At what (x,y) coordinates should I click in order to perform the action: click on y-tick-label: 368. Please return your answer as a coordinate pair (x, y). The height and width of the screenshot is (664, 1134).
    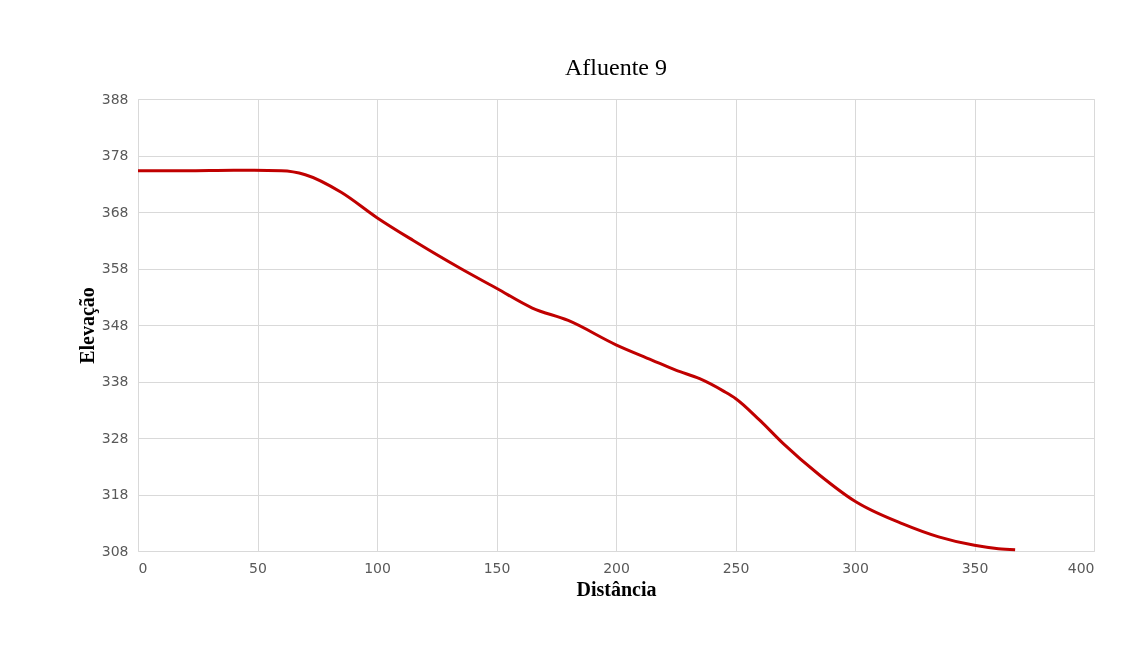
    Looking at the image, I should click on (115, 211).